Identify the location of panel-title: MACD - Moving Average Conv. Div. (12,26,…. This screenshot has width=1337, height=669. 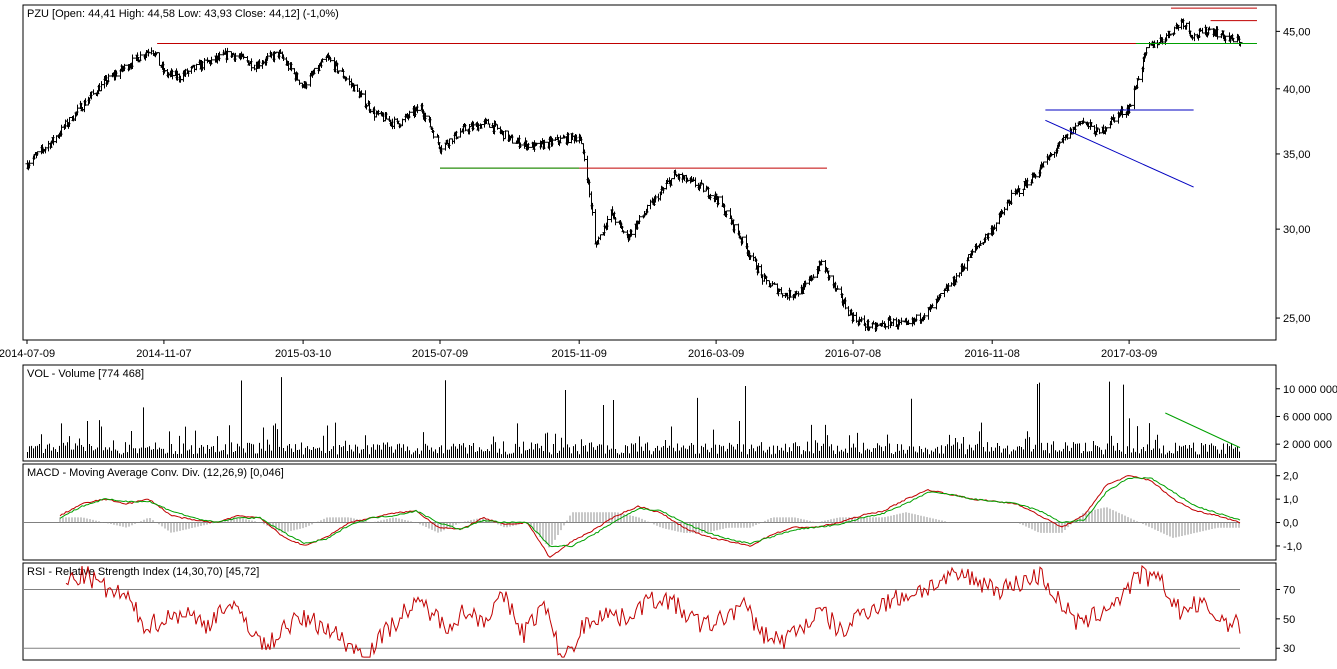
(155, 473).